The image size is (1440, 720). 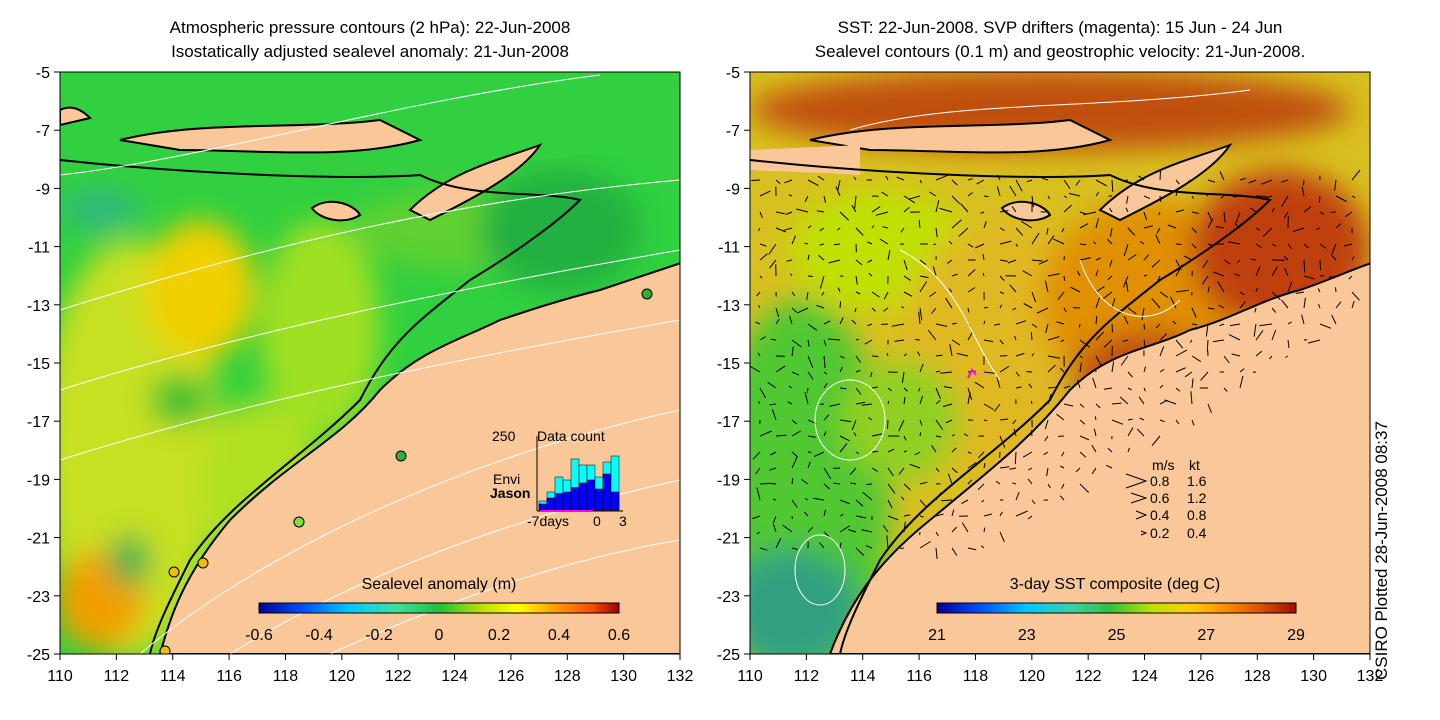 What do you see at coordinates (229, 676) in the screenshot?
I see `left-lon-tick-label: 116` at bounding box center [229, 676].